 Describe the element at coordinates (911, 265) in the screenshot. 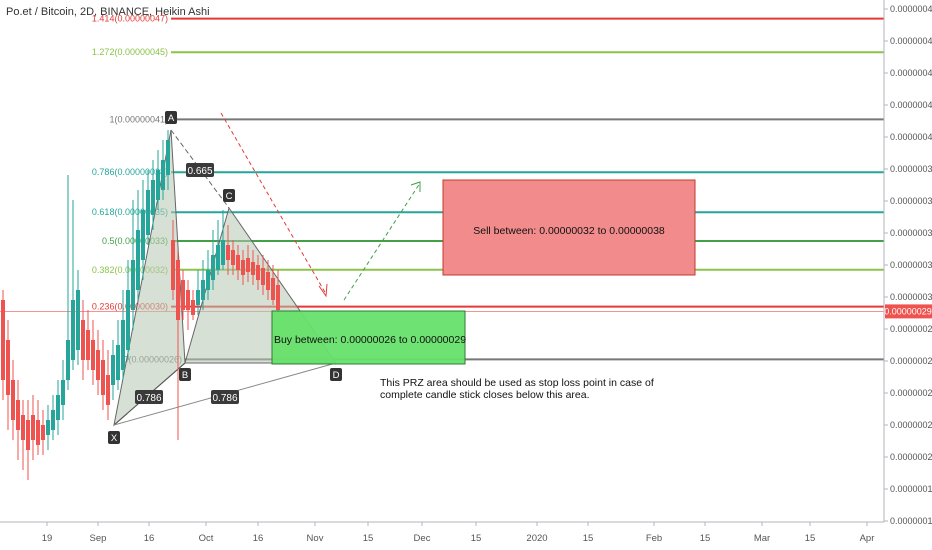

I see `price-tick-label: 0.00000032` at that location.